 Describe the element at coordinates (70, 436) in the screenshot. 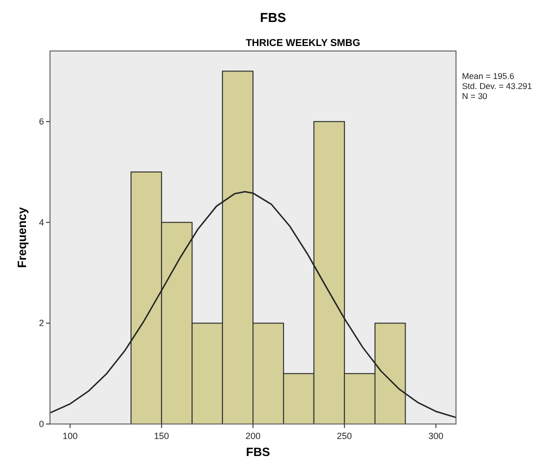

I see `x-tick-label: 100` at that location.